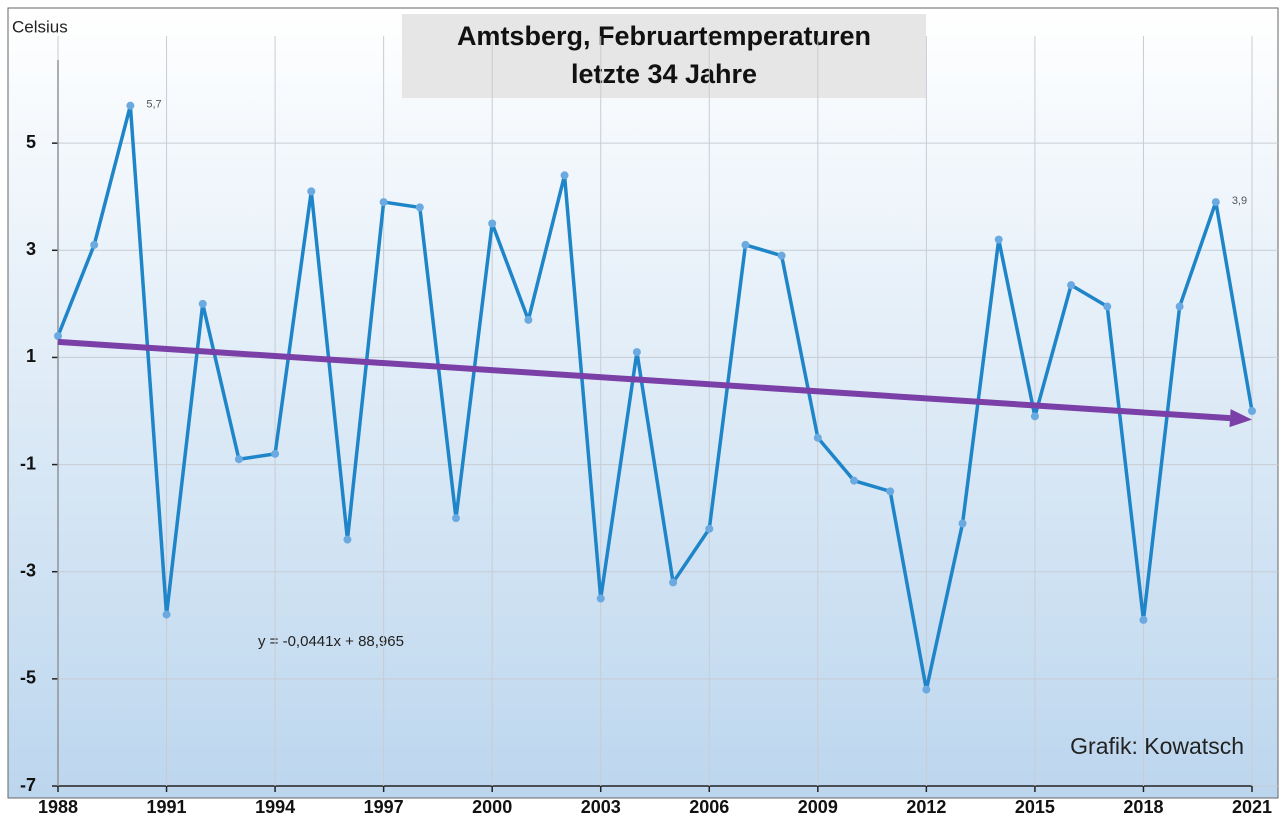 This screenshot has height=837, width=1286. I want to click on data-label: 5,7, so click(153, 105).